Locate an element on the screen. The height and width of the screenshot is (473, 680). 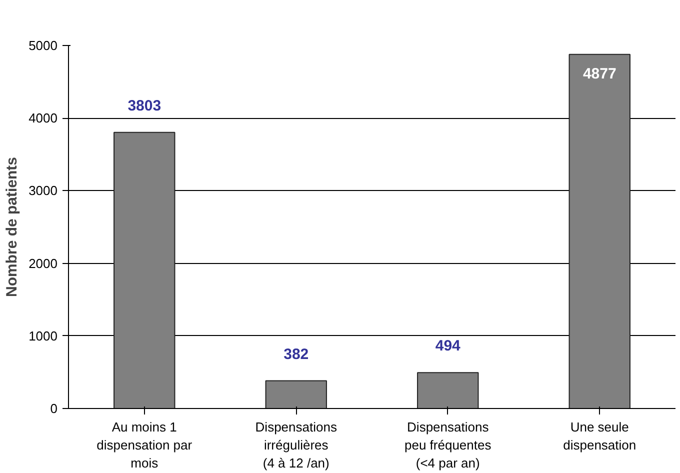
y-tick-label: 0 is located at coordinates (54, 408).